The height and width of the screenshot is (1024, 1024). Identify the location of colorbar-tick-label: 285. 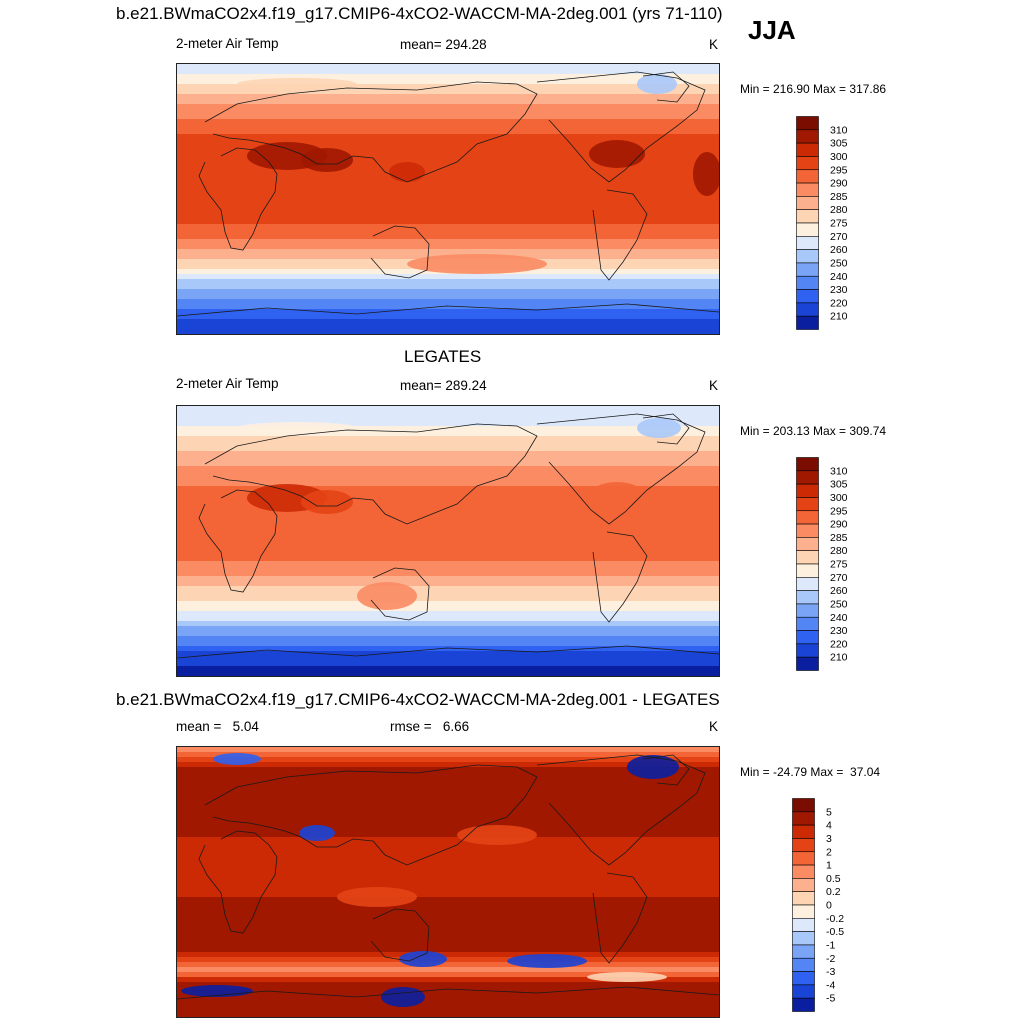
(839, 197).